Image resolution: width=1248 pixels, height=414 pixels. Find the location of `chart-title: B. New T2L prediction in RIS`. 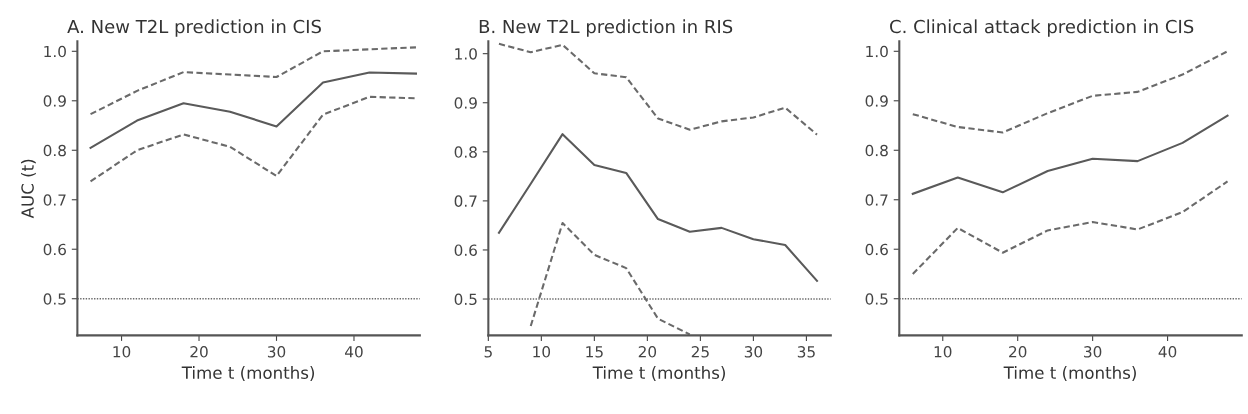

chart-title: B. New T2L prediction in RIS is located at coordinates (606, 28).